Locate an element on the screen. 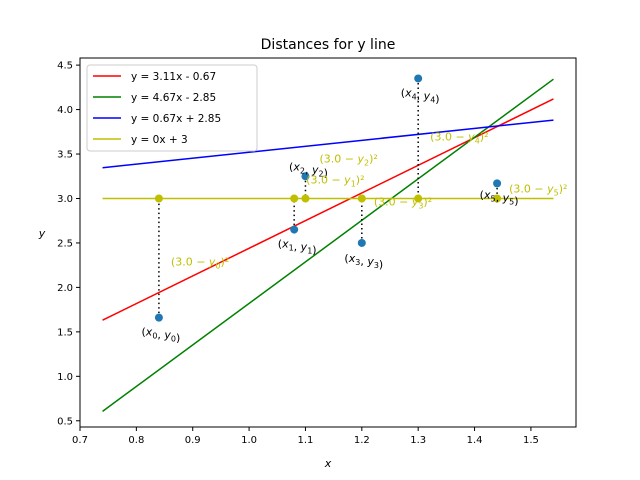 This screenshot has height=480, width=640. y-tick-label-2: 1.5 is located at coordinates (65, 332).